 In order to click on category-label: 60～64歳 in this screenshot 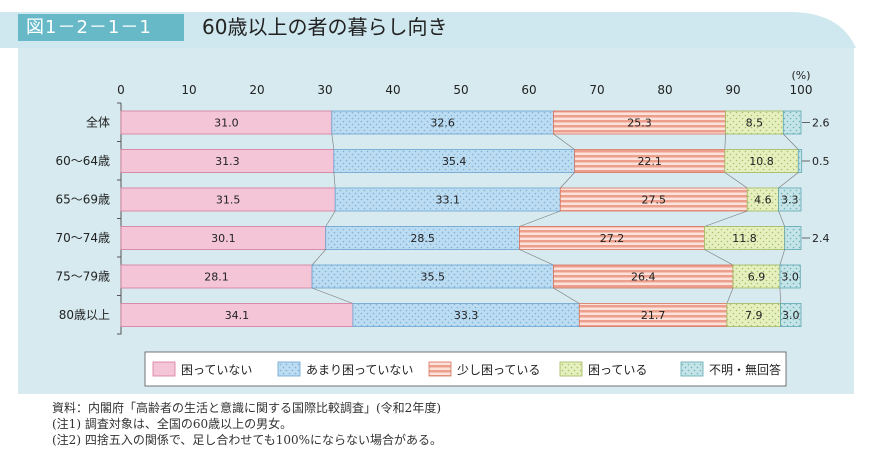, I will do `click(82, 161)`.